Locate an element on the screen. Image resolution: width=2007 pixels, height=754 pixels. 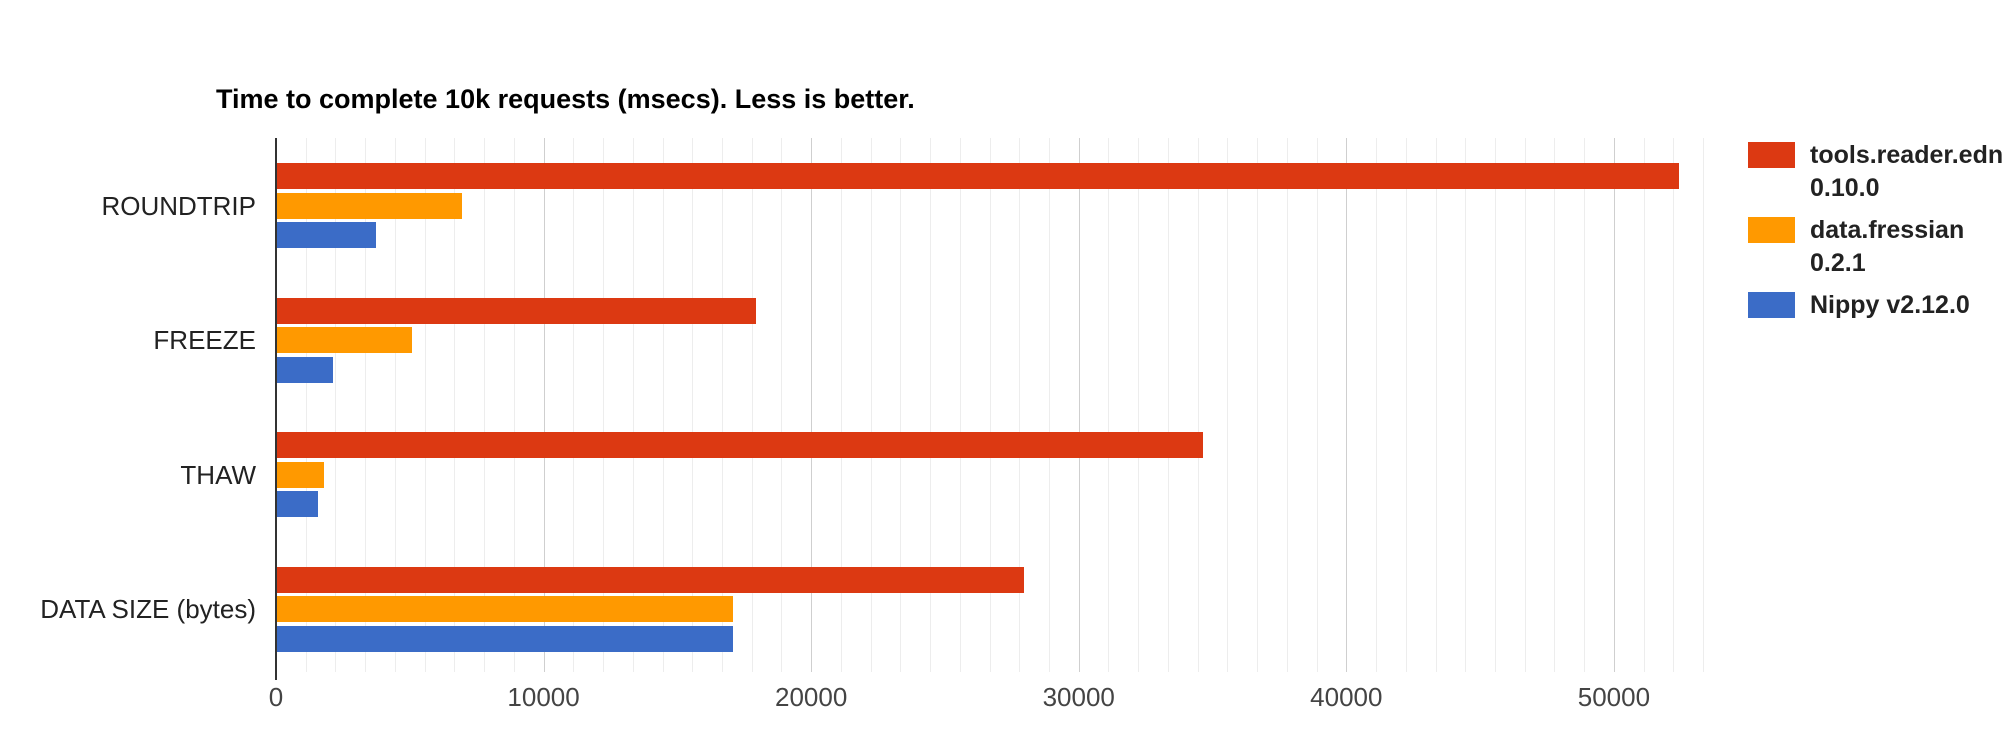
legend-label: tools.reader.edn 0.10.0 is located at coordinates (1907, 171).